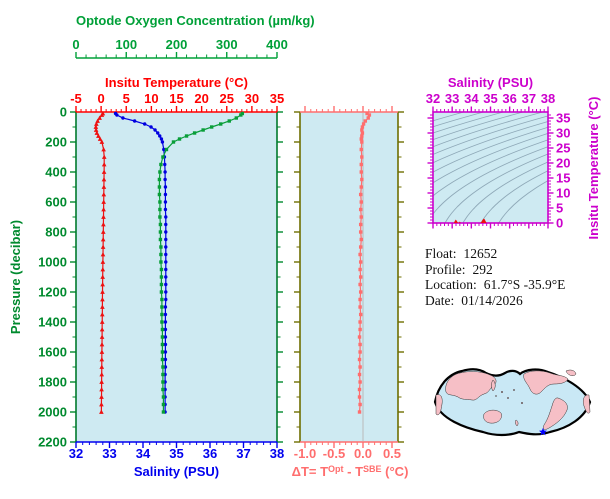 The image size is (610, 499). I want to click on svg-text: 1400, so click(52, 322).